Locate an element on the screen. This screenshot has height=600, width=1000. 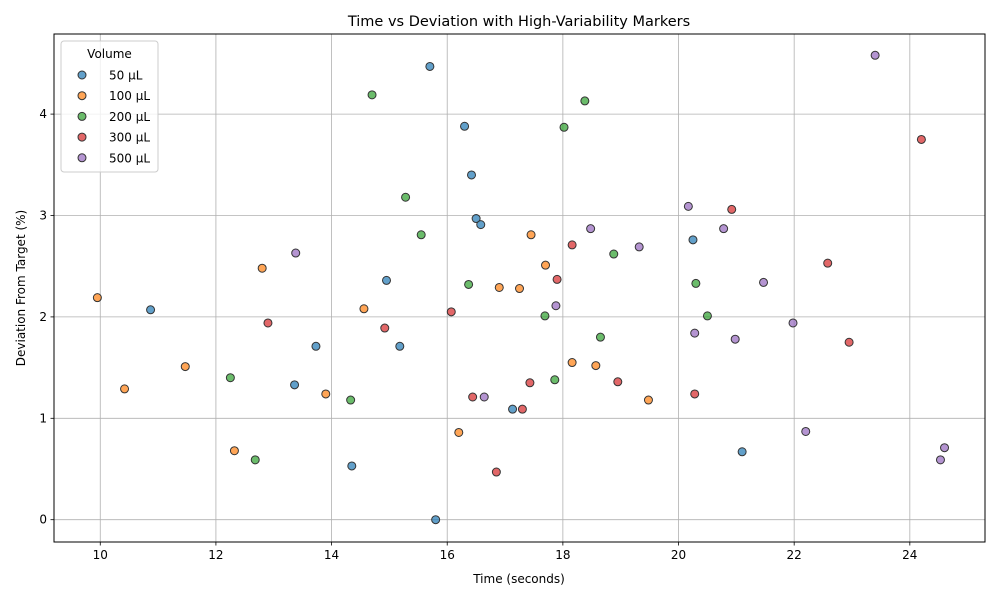
x-axis-label: Time (seconds) is located at coordinates (518, 579).